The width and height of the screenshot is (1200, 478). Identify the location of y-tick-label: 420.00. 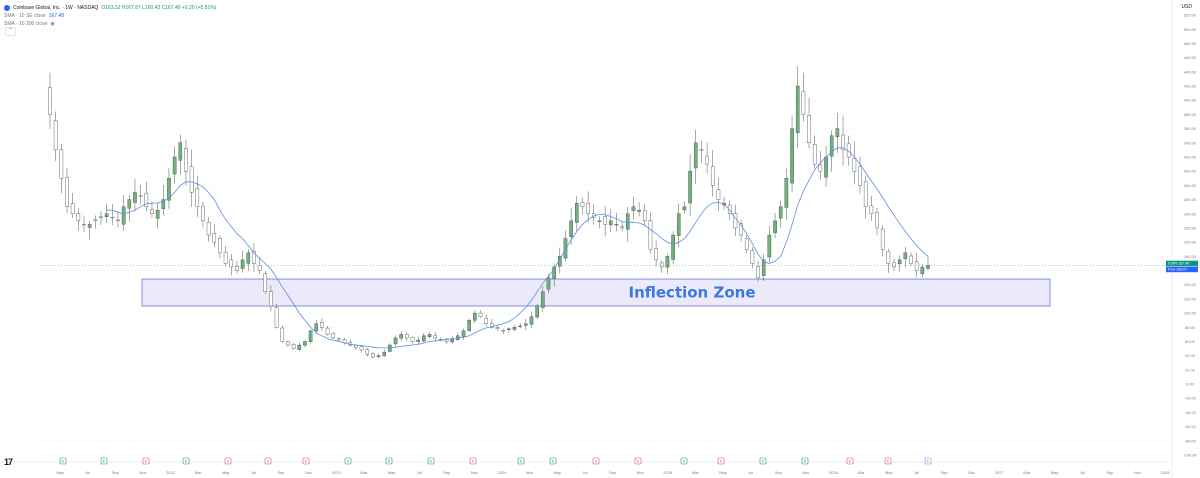
(1190, 86).